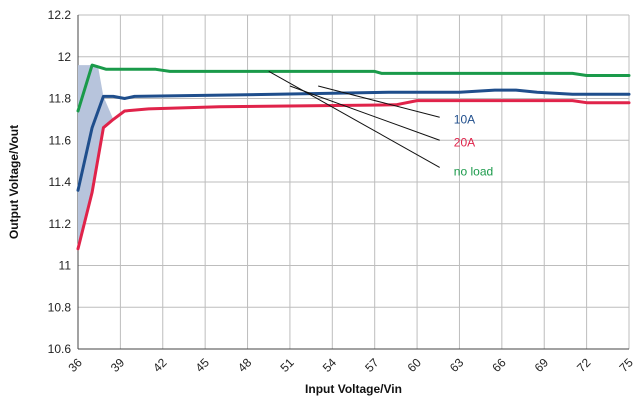  I want to click on startup-shaded-area, so click(96, 157).